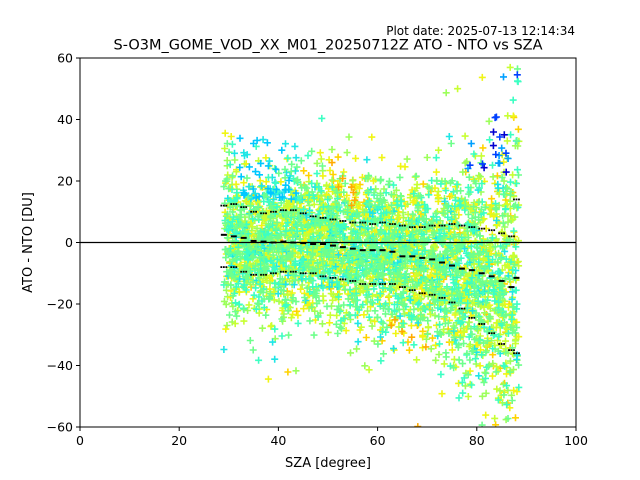 The width and height of the screenshot is (640, 480). Describe the element at coordinates (28, 242) in the screenshot. I see `y-axis-label: ATO - NTO [DU]` at that location.